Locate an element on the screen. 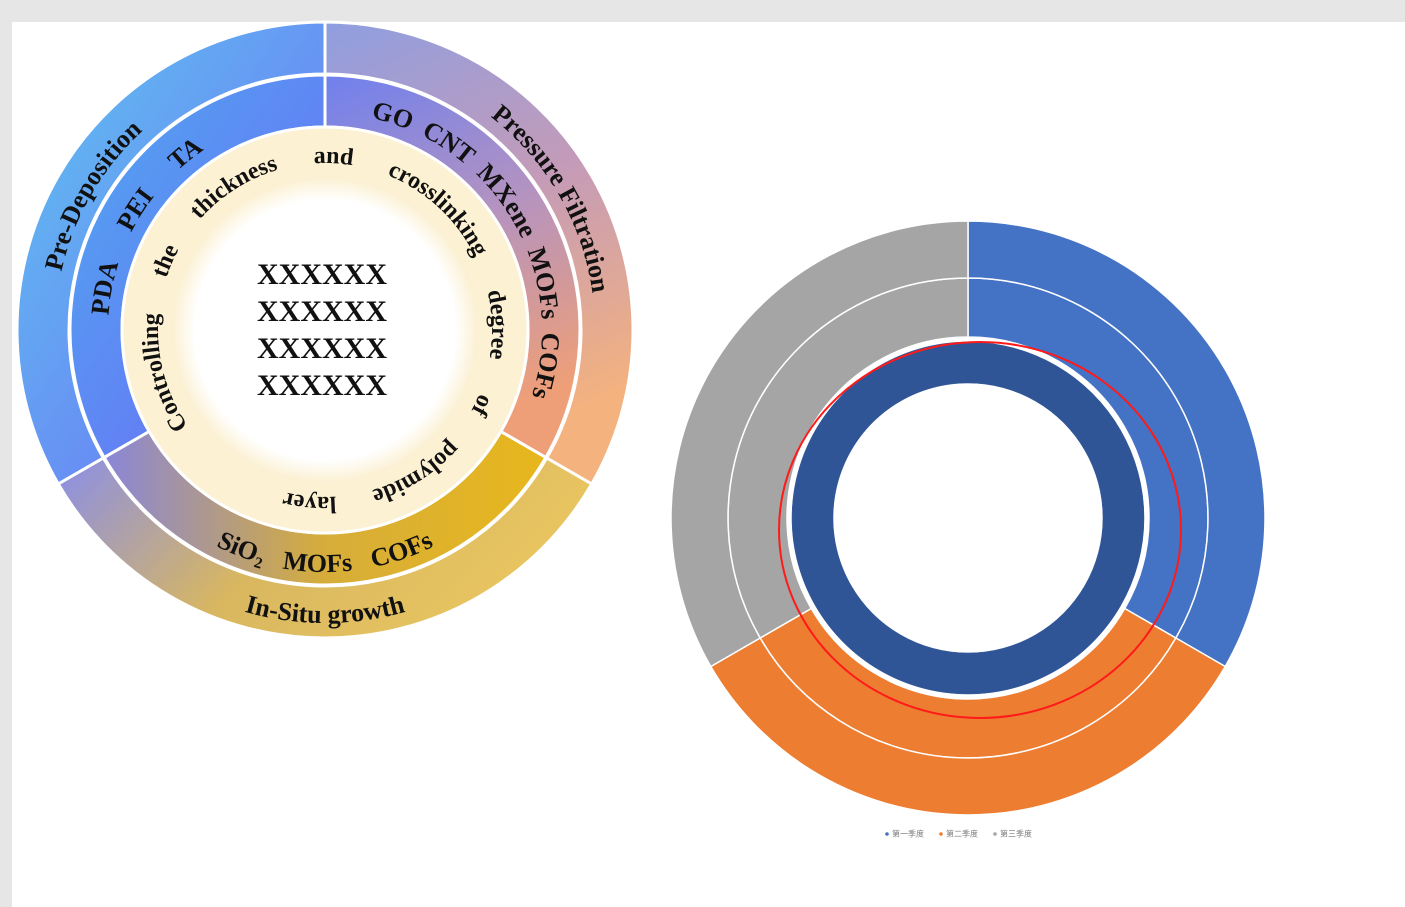  legend-label: 第一季度 is located at coordinates (908, 834).